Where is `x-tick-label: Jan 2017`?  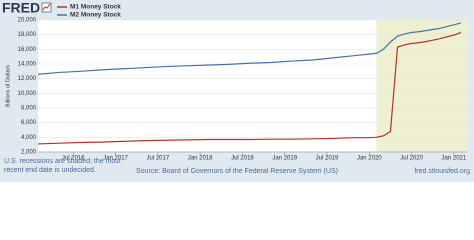
x-tick-label: Jan 2017 is located at coordinates (115, 159).